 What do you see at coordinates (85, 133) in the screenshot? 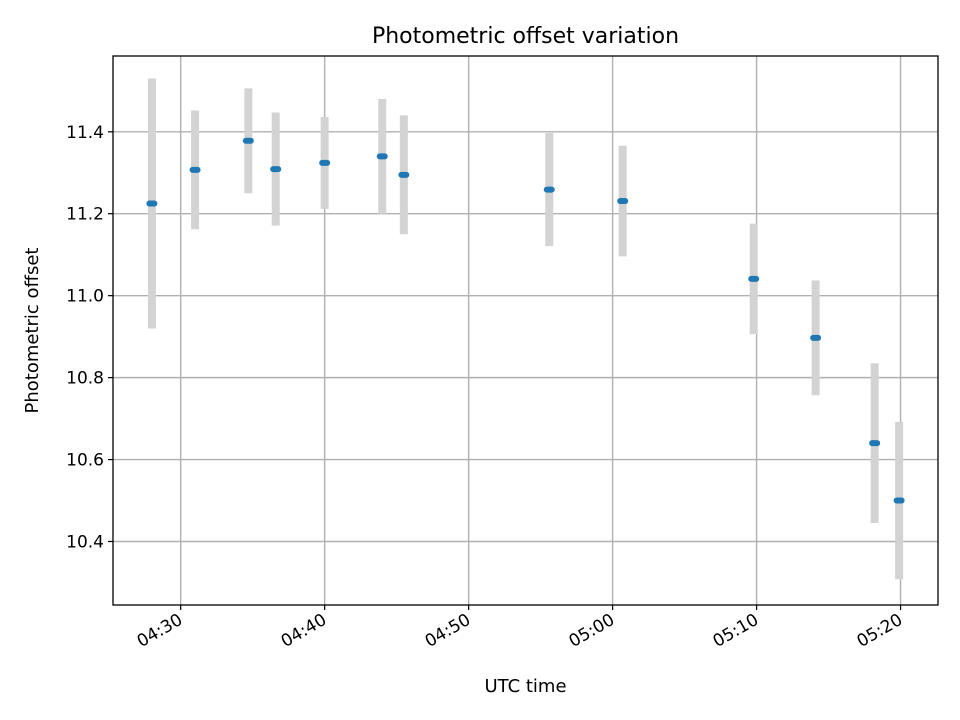
I see `y-tick-label-5: 11.4` at bounding box center [85, 133].